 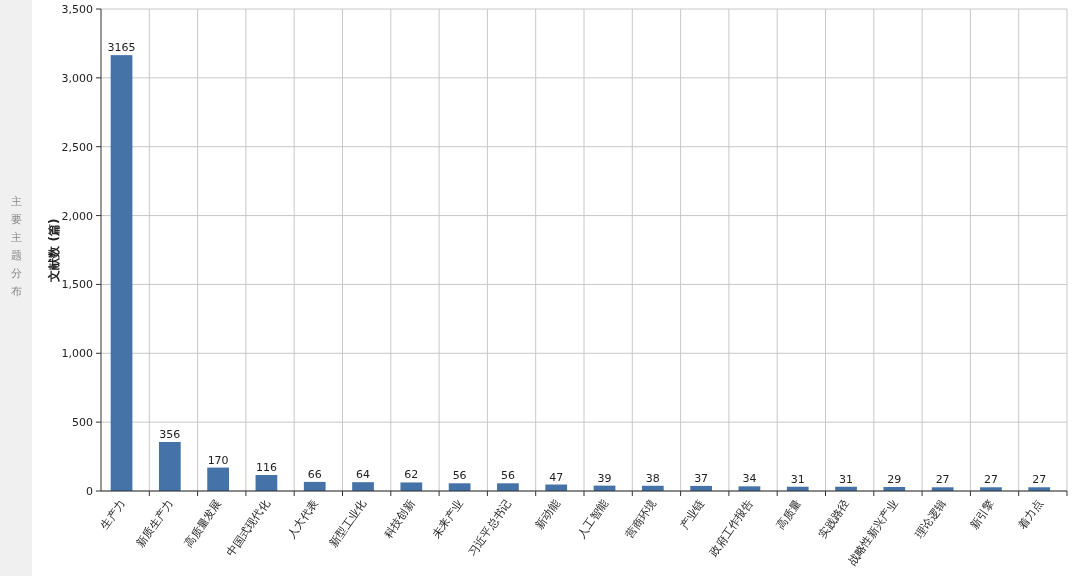 I want to click on y-tick-label: 2,000, so click(x=77, y=216).